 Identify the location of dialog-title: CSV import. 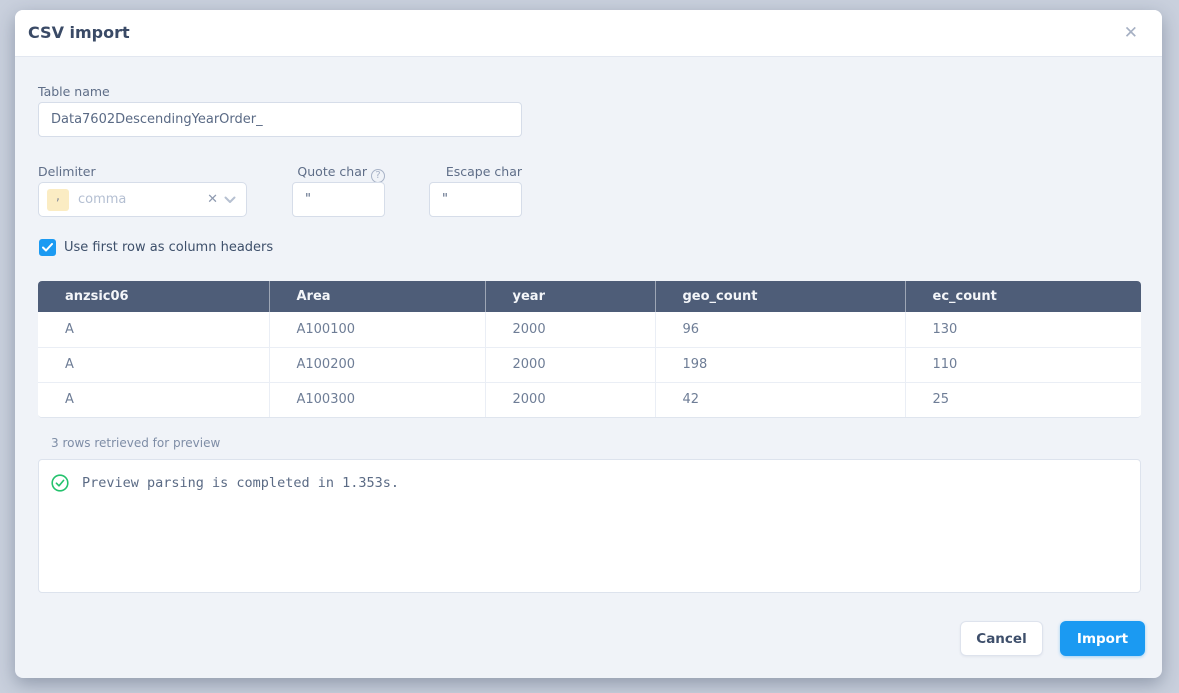
(79, 32).